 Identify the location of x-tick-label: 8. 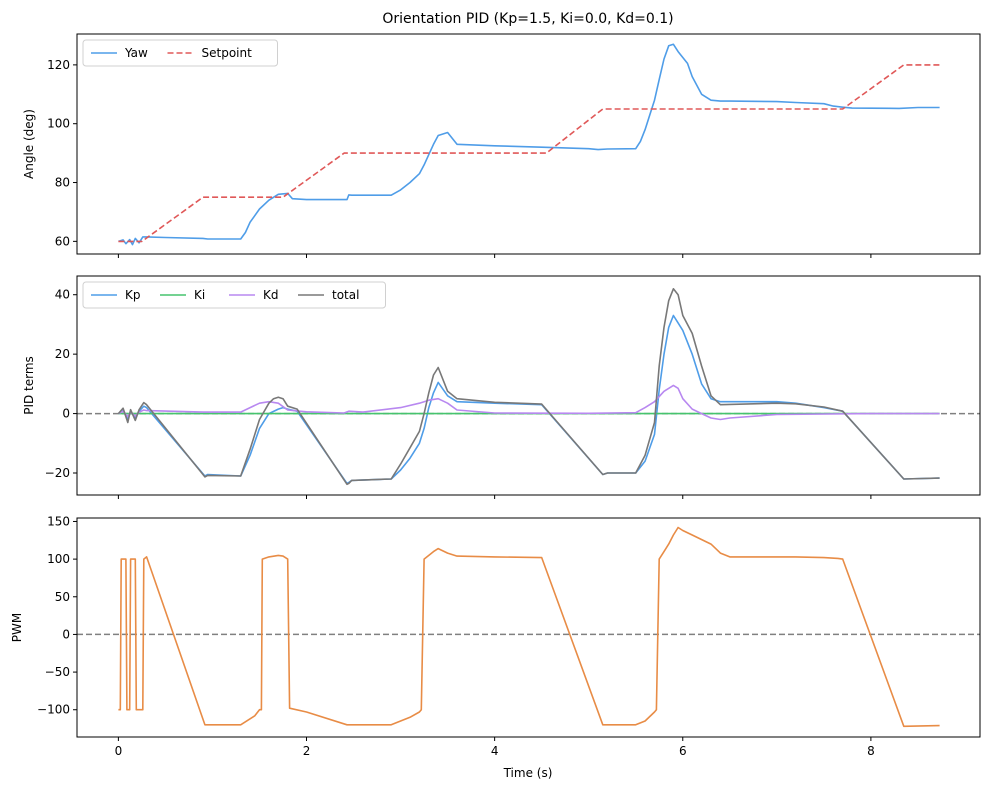
(871, 751).